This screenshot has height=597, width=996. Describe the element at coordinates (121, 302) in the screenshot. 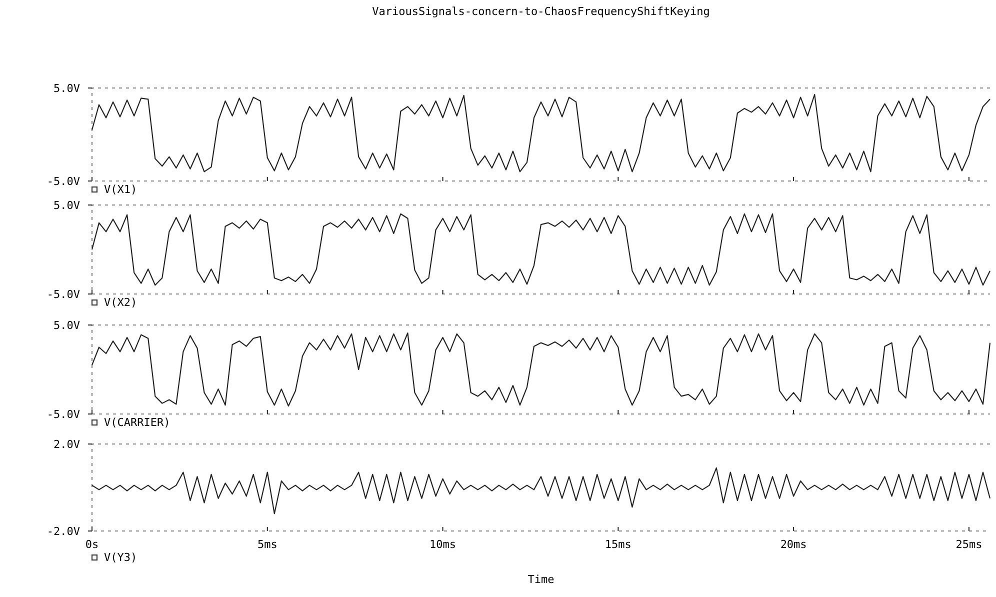

I see `legend-label: V(X2)` at that location.